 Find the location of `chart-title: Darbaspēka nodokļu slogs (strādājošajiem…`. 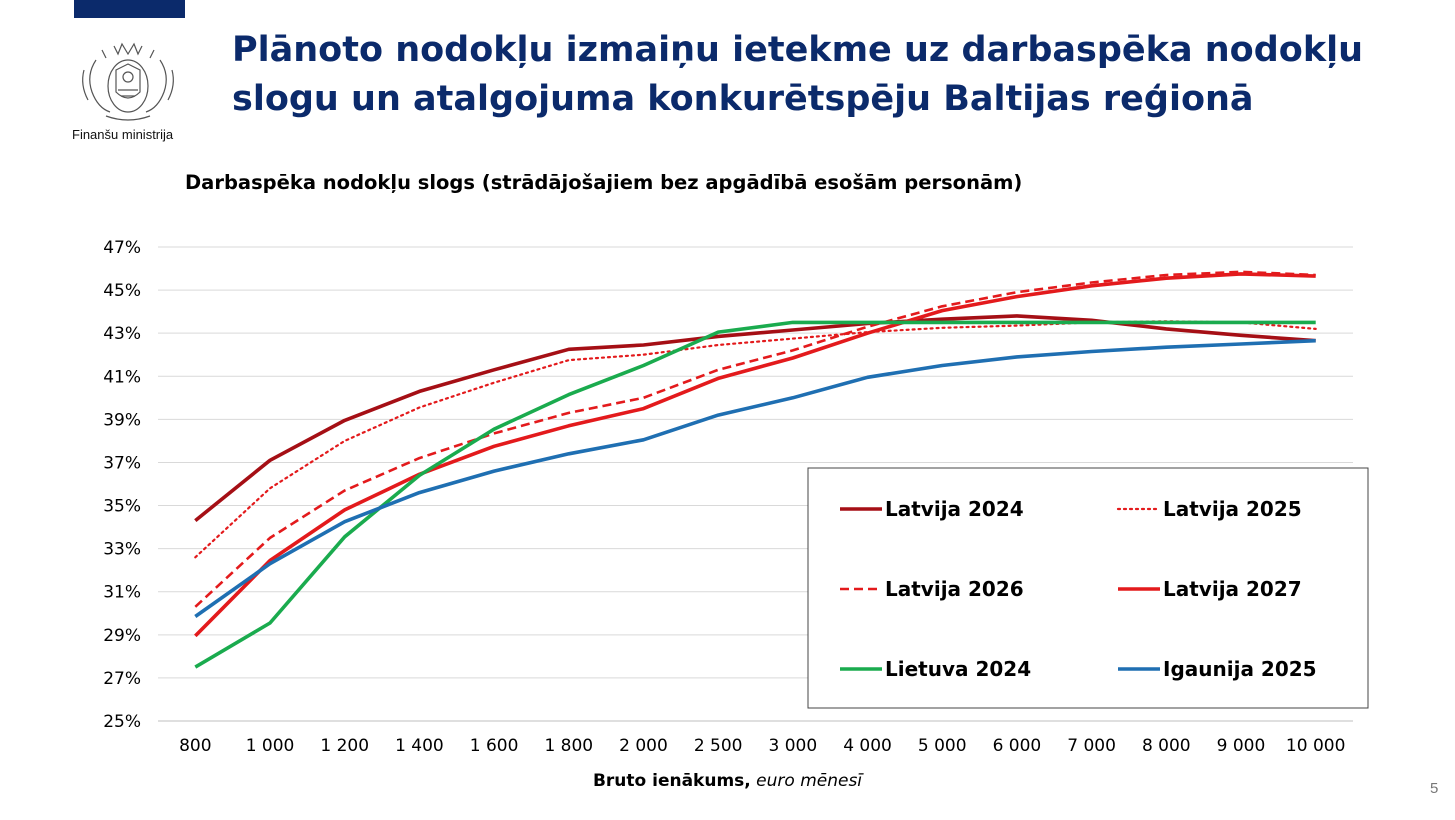

chart-title: Darbaspēka nodokļu slogs (strādājošajiem… is located at coordinates (604, 182).